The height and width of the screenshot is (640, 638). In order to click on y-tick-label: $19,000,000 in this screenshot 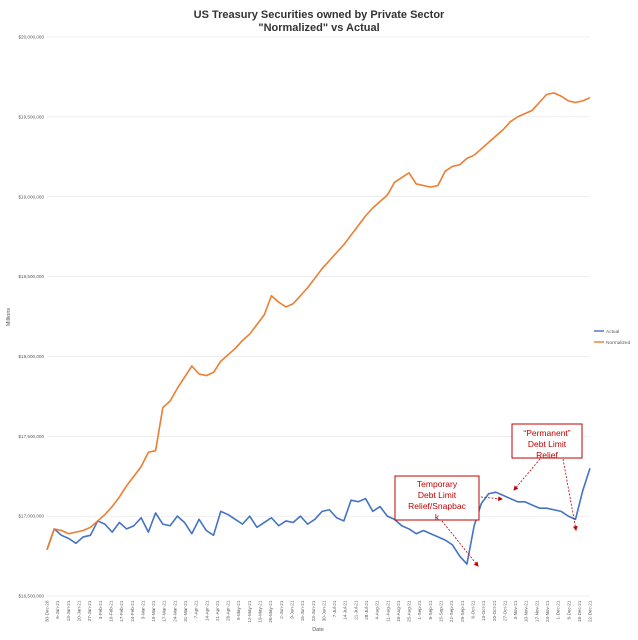, I will do `click(31, 196)`.